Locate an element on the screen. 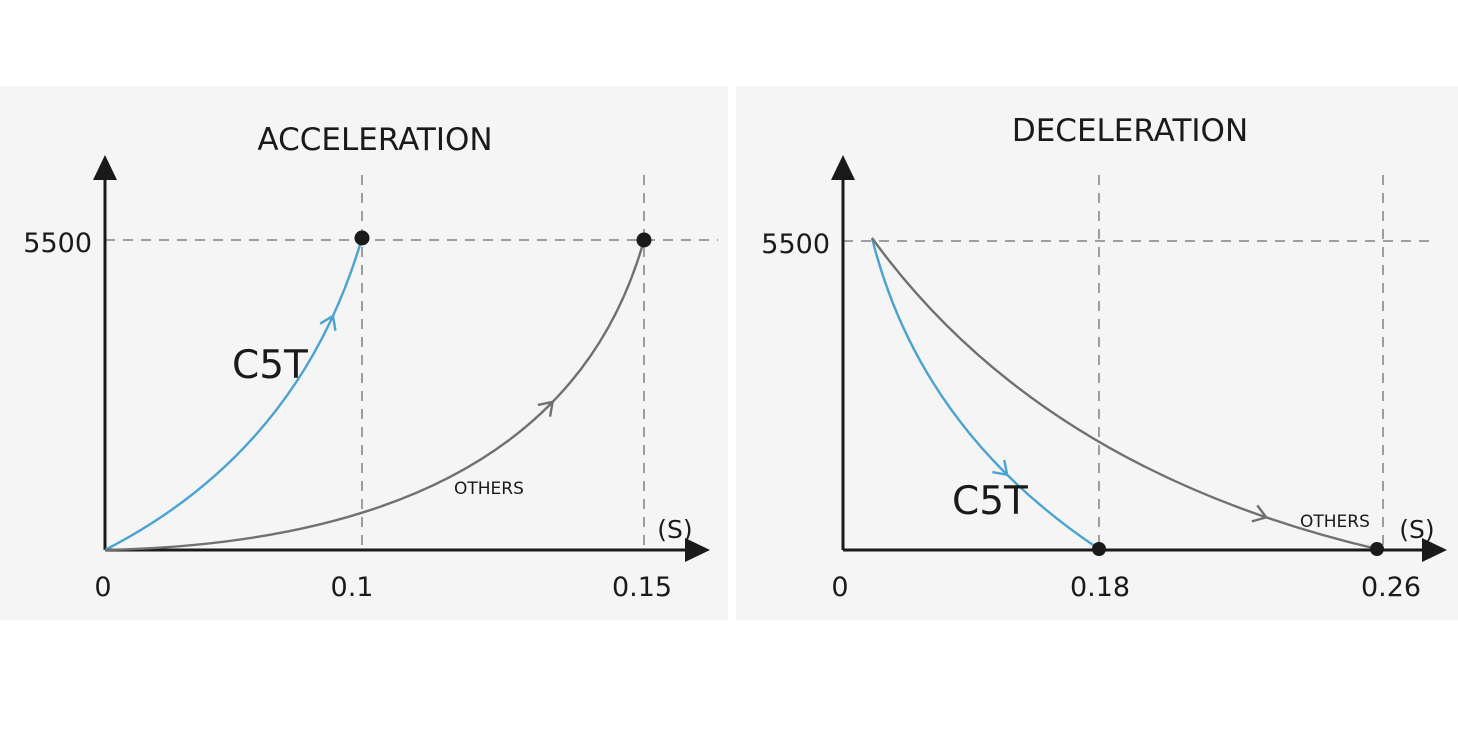 The height and width of the screenshot is (756, 1458). dec-c5t-direction-arrow is located at coordinates (1000, 468).